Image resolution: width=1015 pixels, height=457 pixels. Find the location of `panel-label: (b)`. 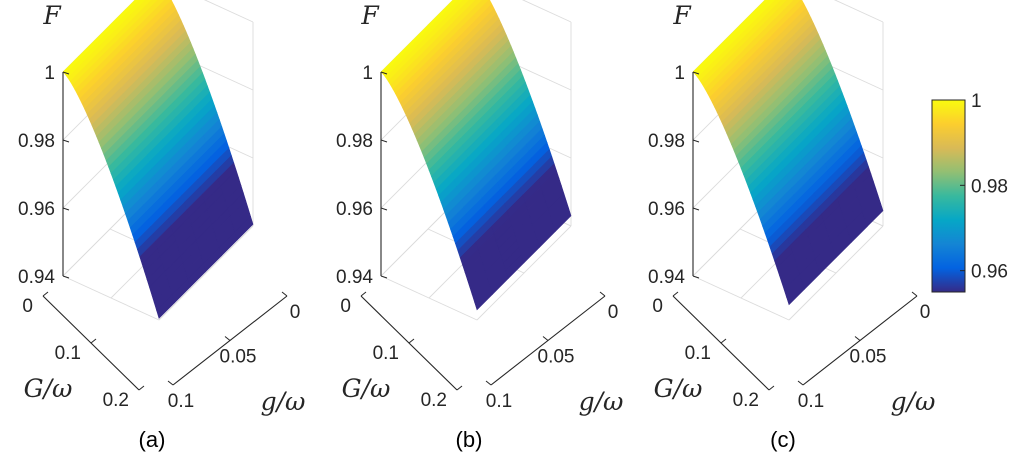

panel-label: (b) is located at coordinates (469, 439).